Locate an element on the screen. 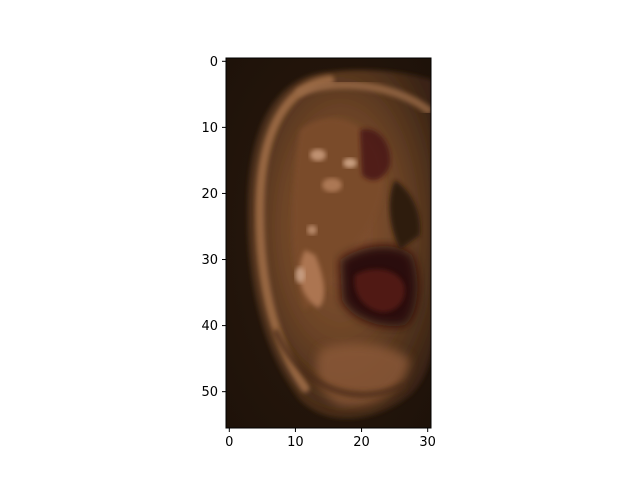  y-tick-label: 30 is located at coordinates (209, 260).